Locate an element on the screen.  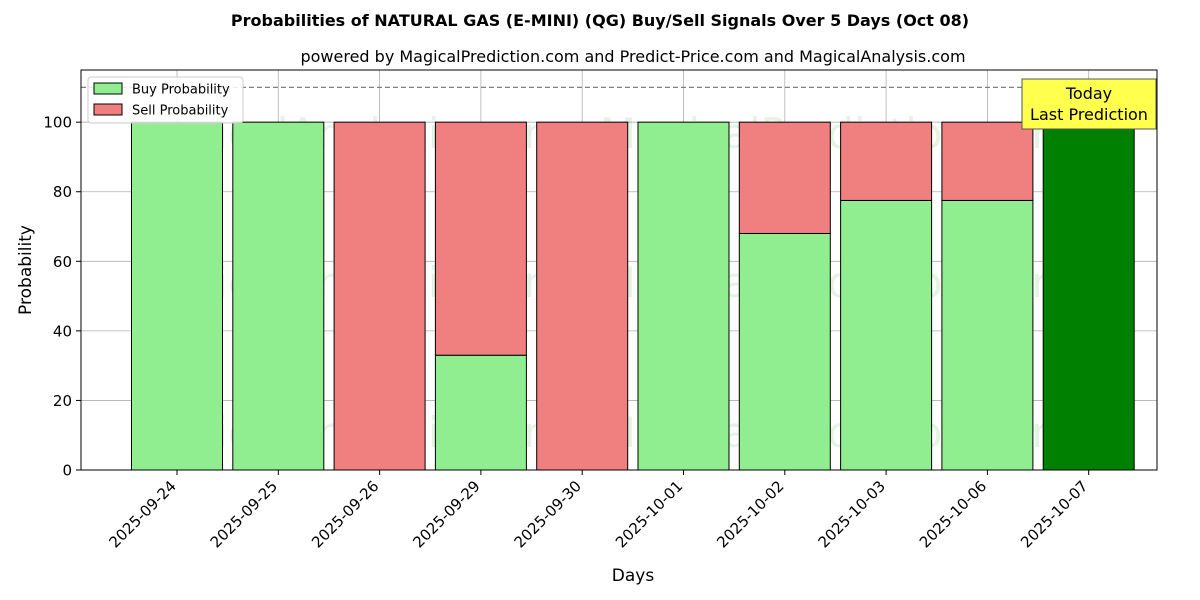
annotation-text: Today is located at coordinates (1088, 93).